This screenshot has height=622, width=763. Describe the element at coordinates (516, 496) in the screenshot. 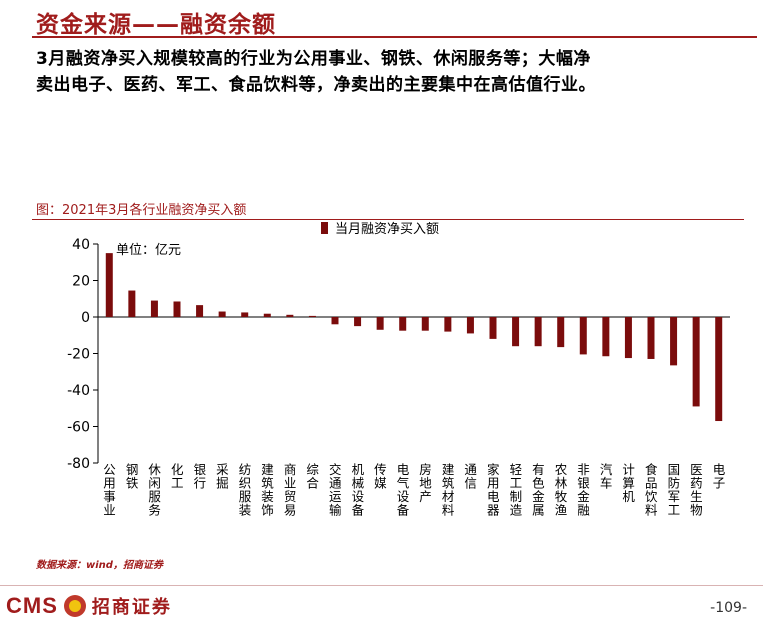

I see `x-tick-char: 制` at that location.